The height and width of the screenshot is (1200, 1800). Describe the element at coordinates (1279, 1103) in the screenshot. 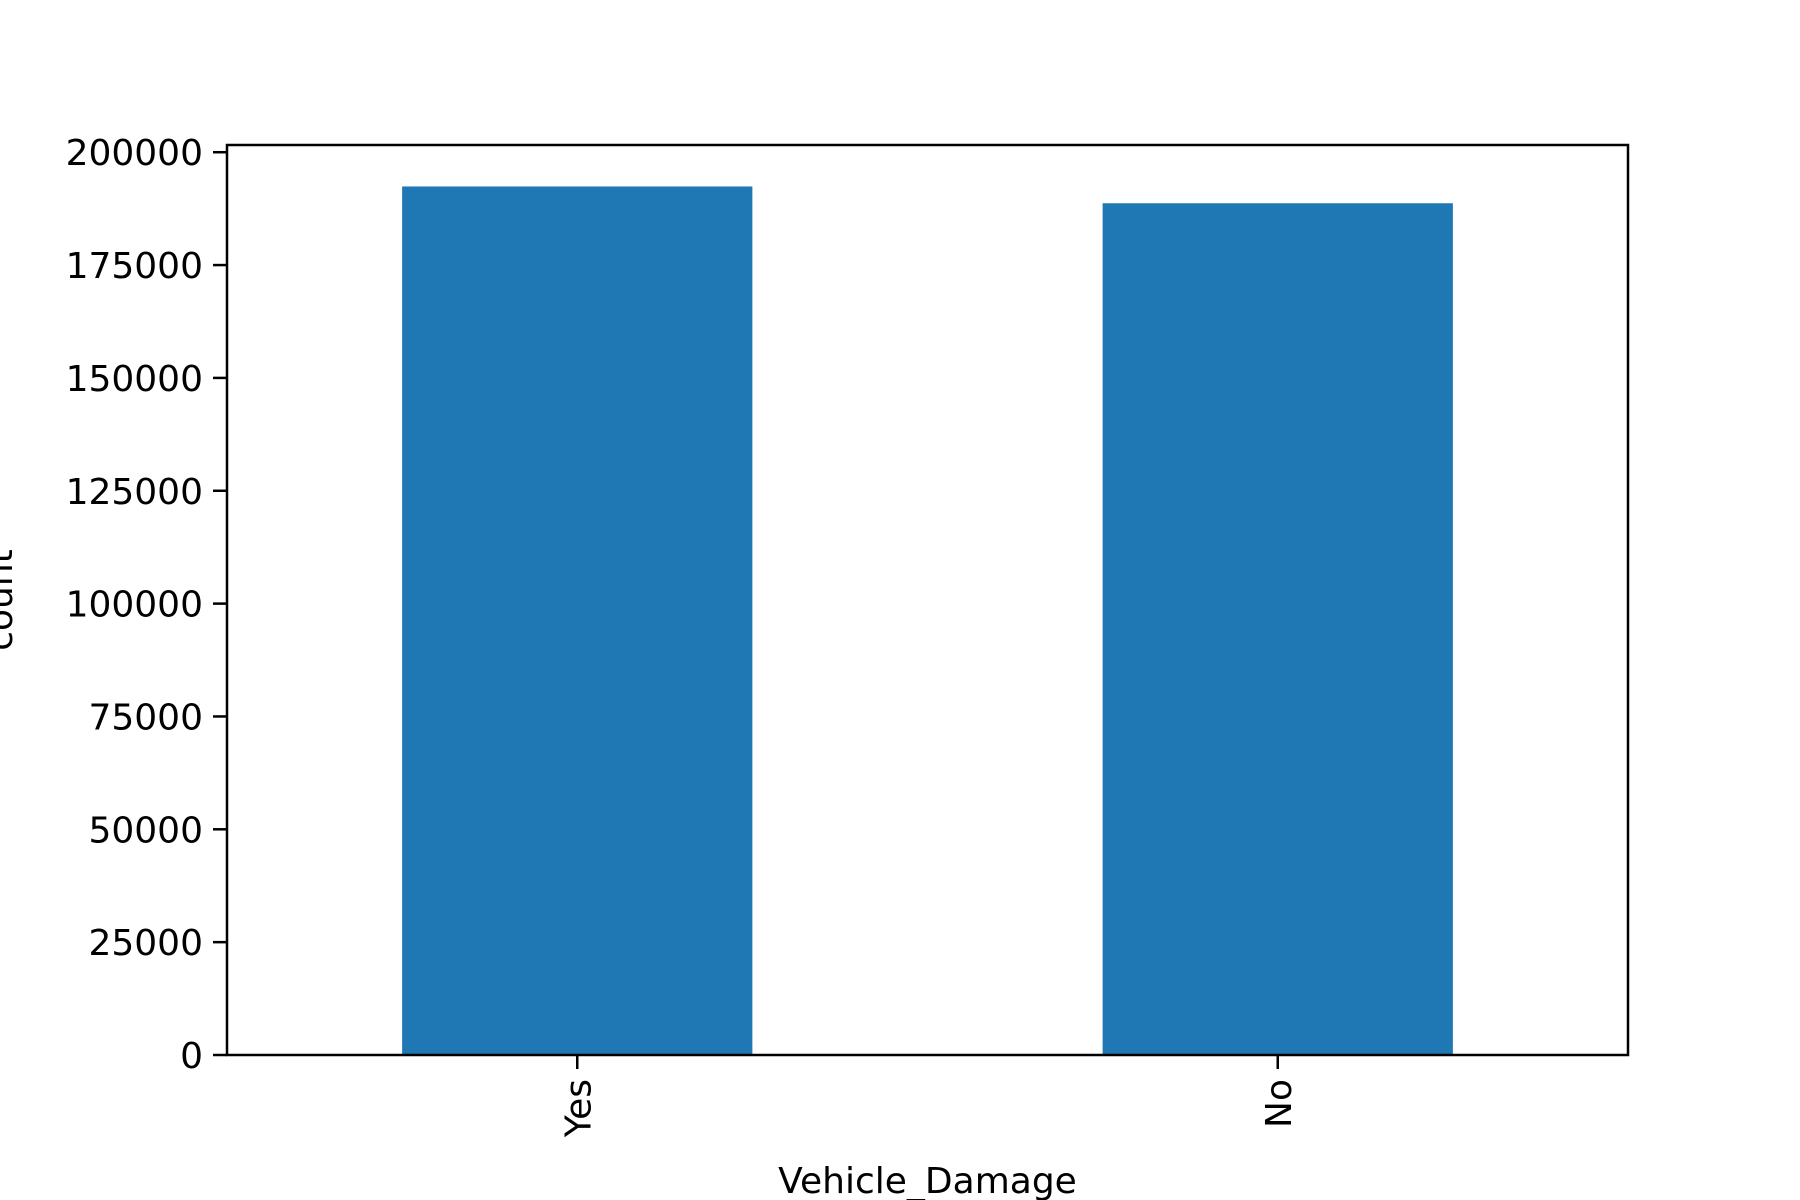

I see `x-tick-label: No` at that location.